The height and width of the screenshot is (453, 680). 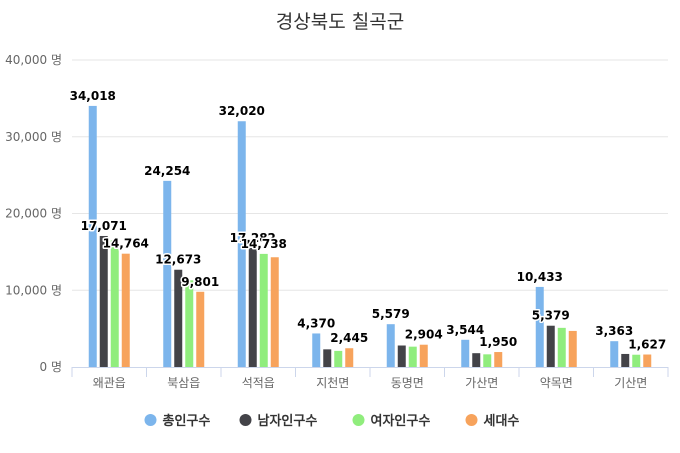 I want to click on x-tick-label: 북삼읍, so click(x=183, y=383).